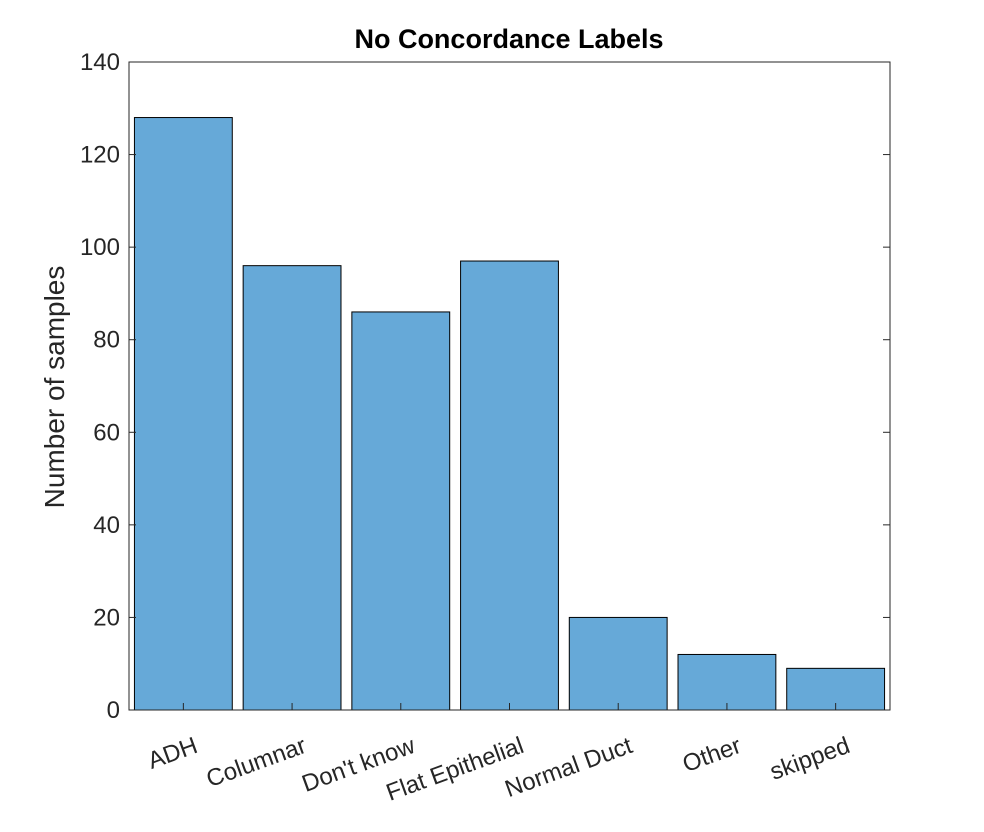 This screenshot has width=984, height=832. Describe the element at coordinates (256, 762) in the screenshot. I see `x-category-label-1: Columnar` at that location.